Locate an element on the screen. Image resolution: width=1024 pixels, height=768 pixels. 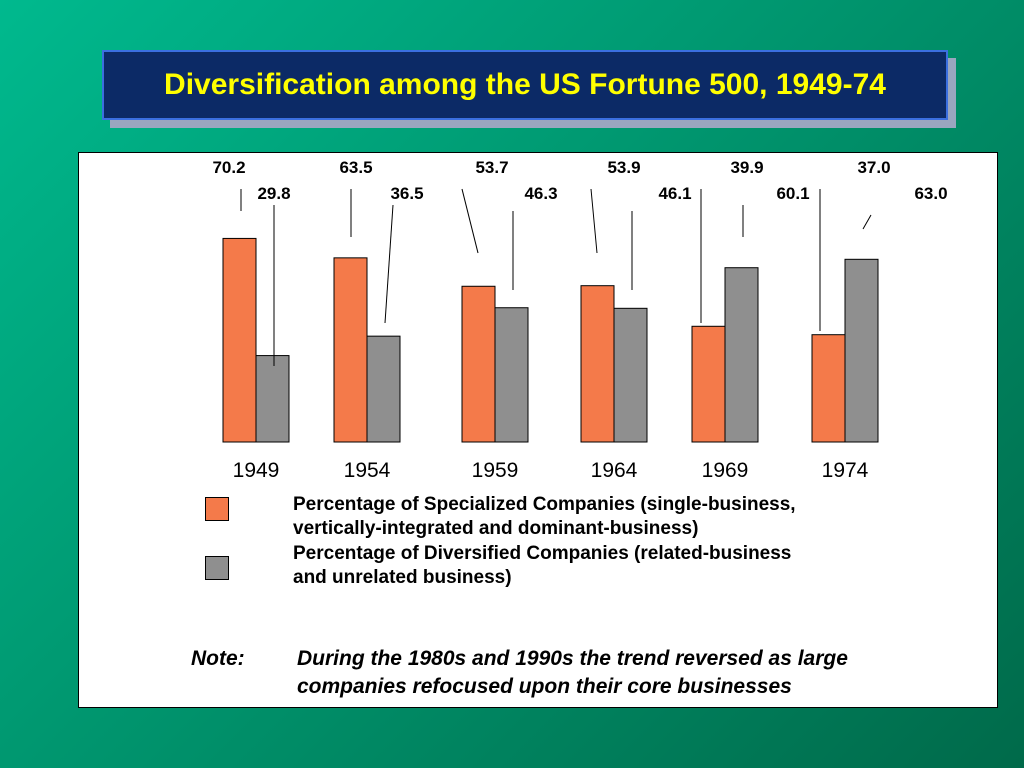
data-label-specialized-1964: 53.9 is located at coordinates (623, 167).